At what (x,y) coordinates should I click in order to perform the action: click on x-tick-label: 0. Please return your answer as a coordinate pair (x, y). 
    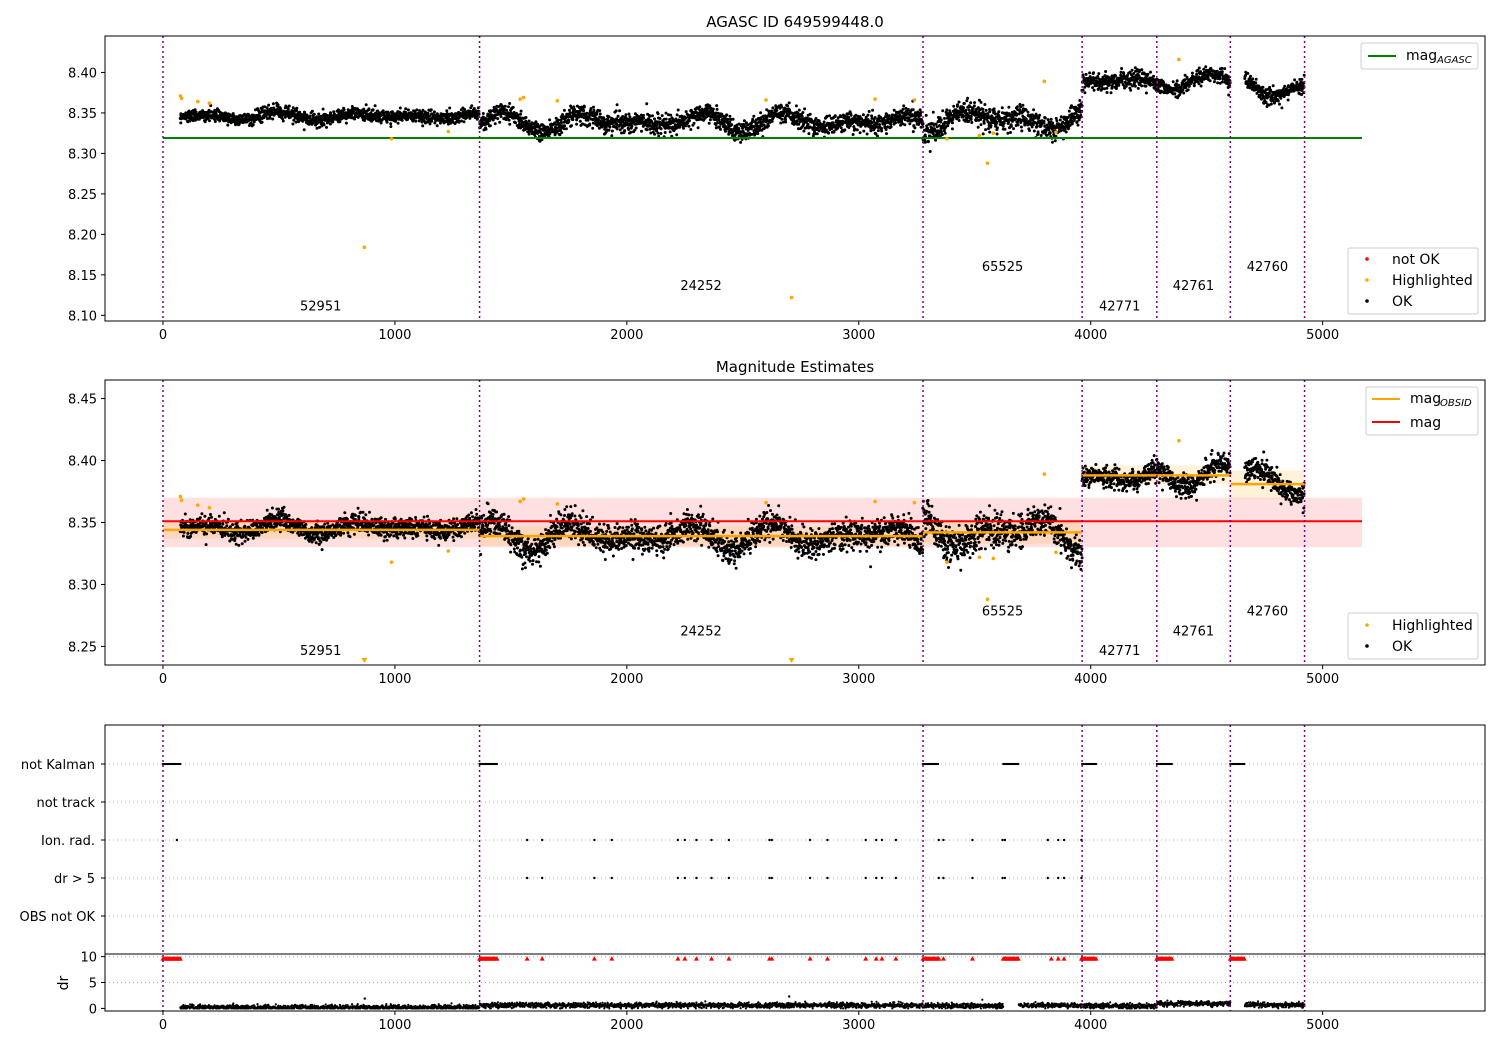
    Looking at the image, I should click on (163, 335).